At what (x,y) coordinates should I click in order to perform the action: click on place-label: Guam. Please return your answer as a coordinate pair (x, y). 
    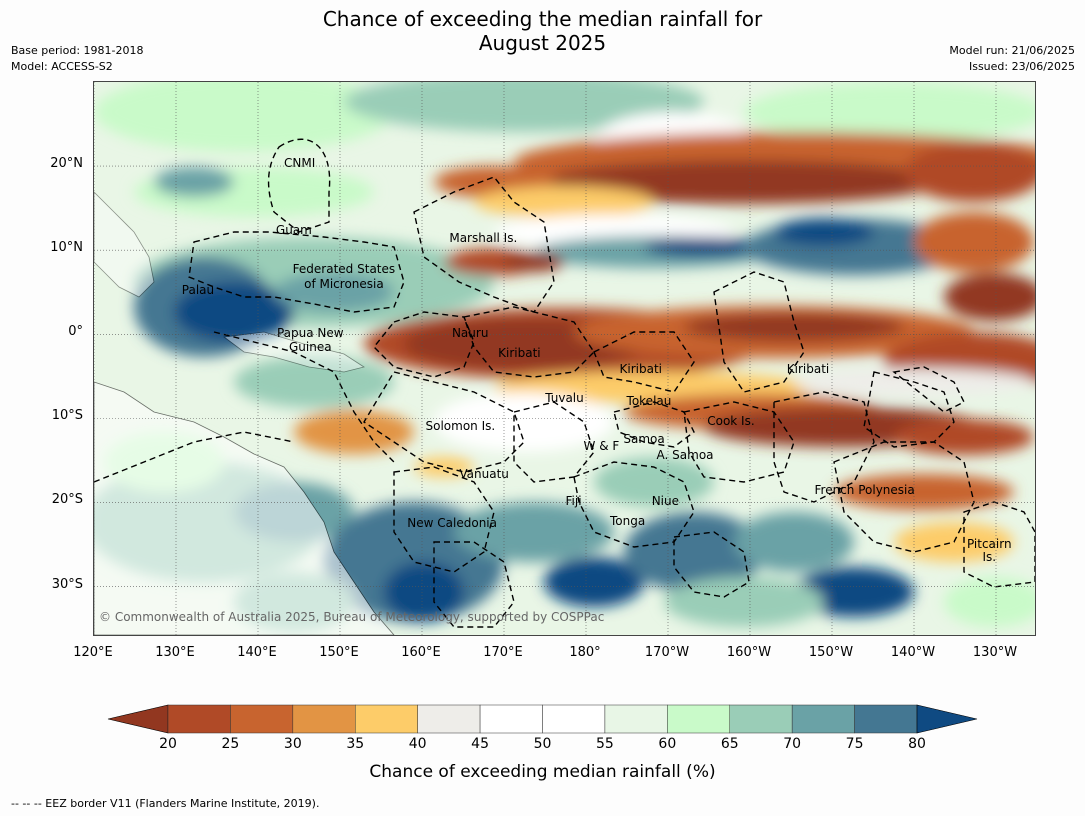
    Looking at the image, I should click on (293, 229).